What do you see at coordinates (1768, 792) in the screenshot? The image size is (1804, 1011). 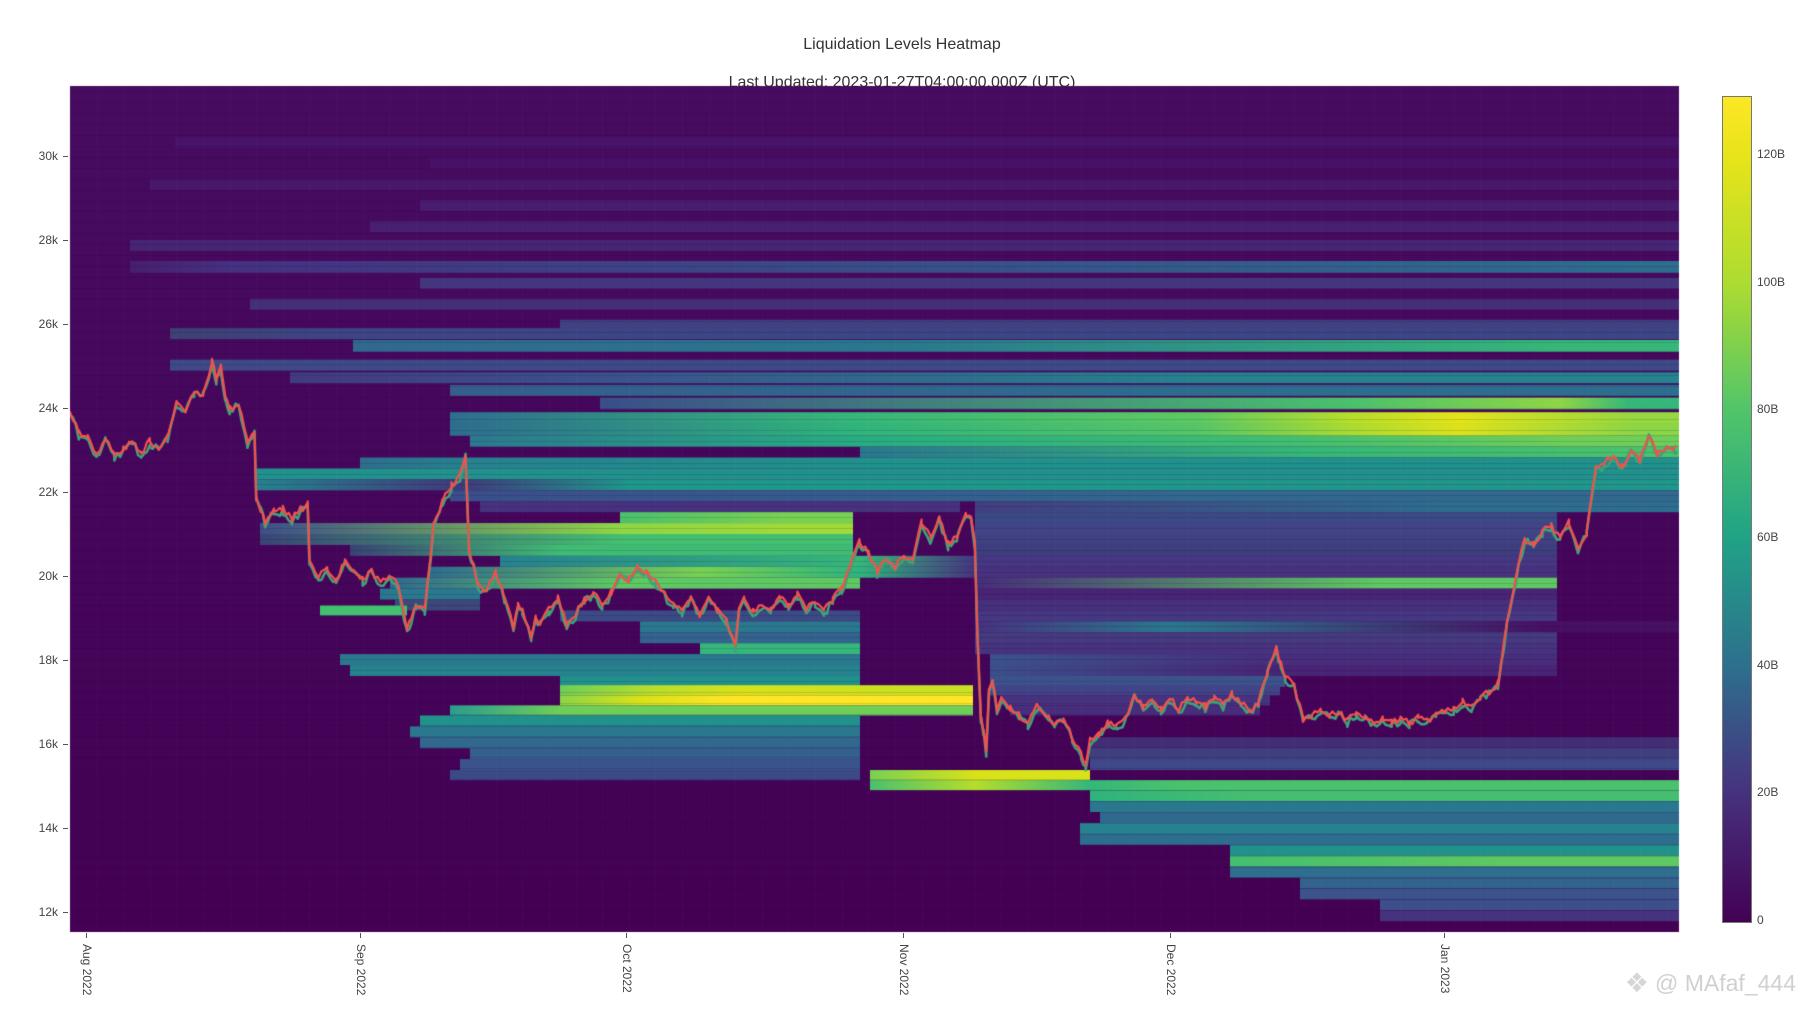 I see `colorbar-tick-label: 20B` at bounding box center [1768, 792].